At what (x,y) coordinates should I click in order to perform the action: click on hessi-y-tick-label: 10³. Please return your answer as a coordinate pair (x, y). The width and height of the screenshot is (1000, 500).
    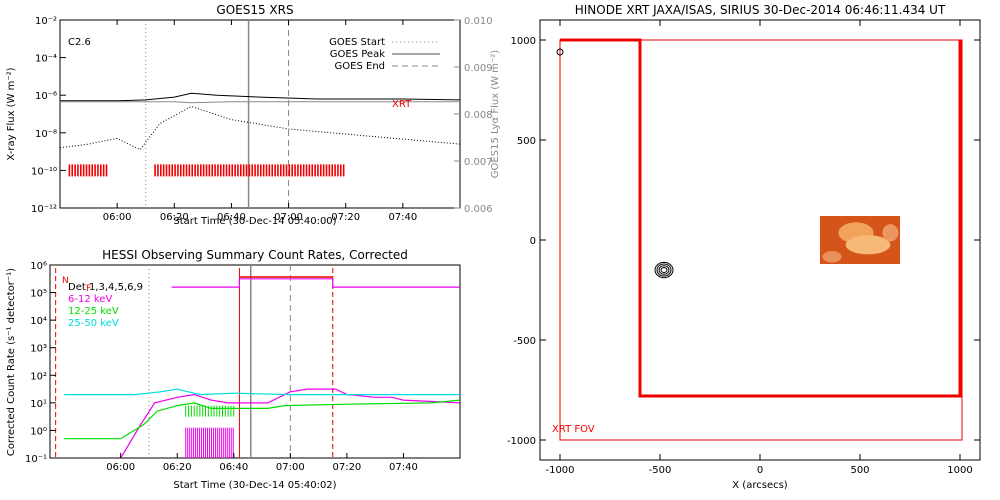
    Looking at the image, I should click on (38, 349).